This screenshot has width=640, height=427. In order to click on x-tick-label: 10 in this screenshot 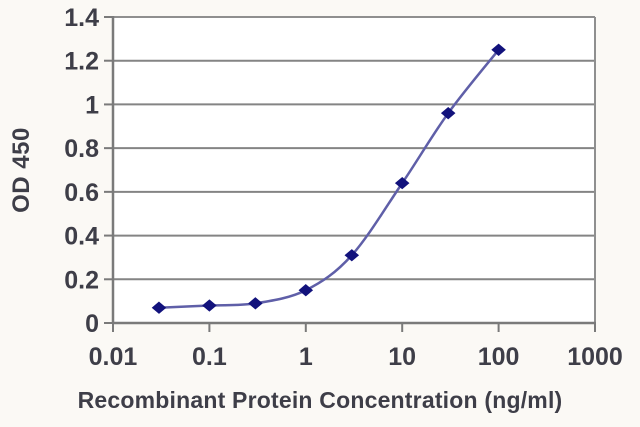, I will do `click(402, 357)`.